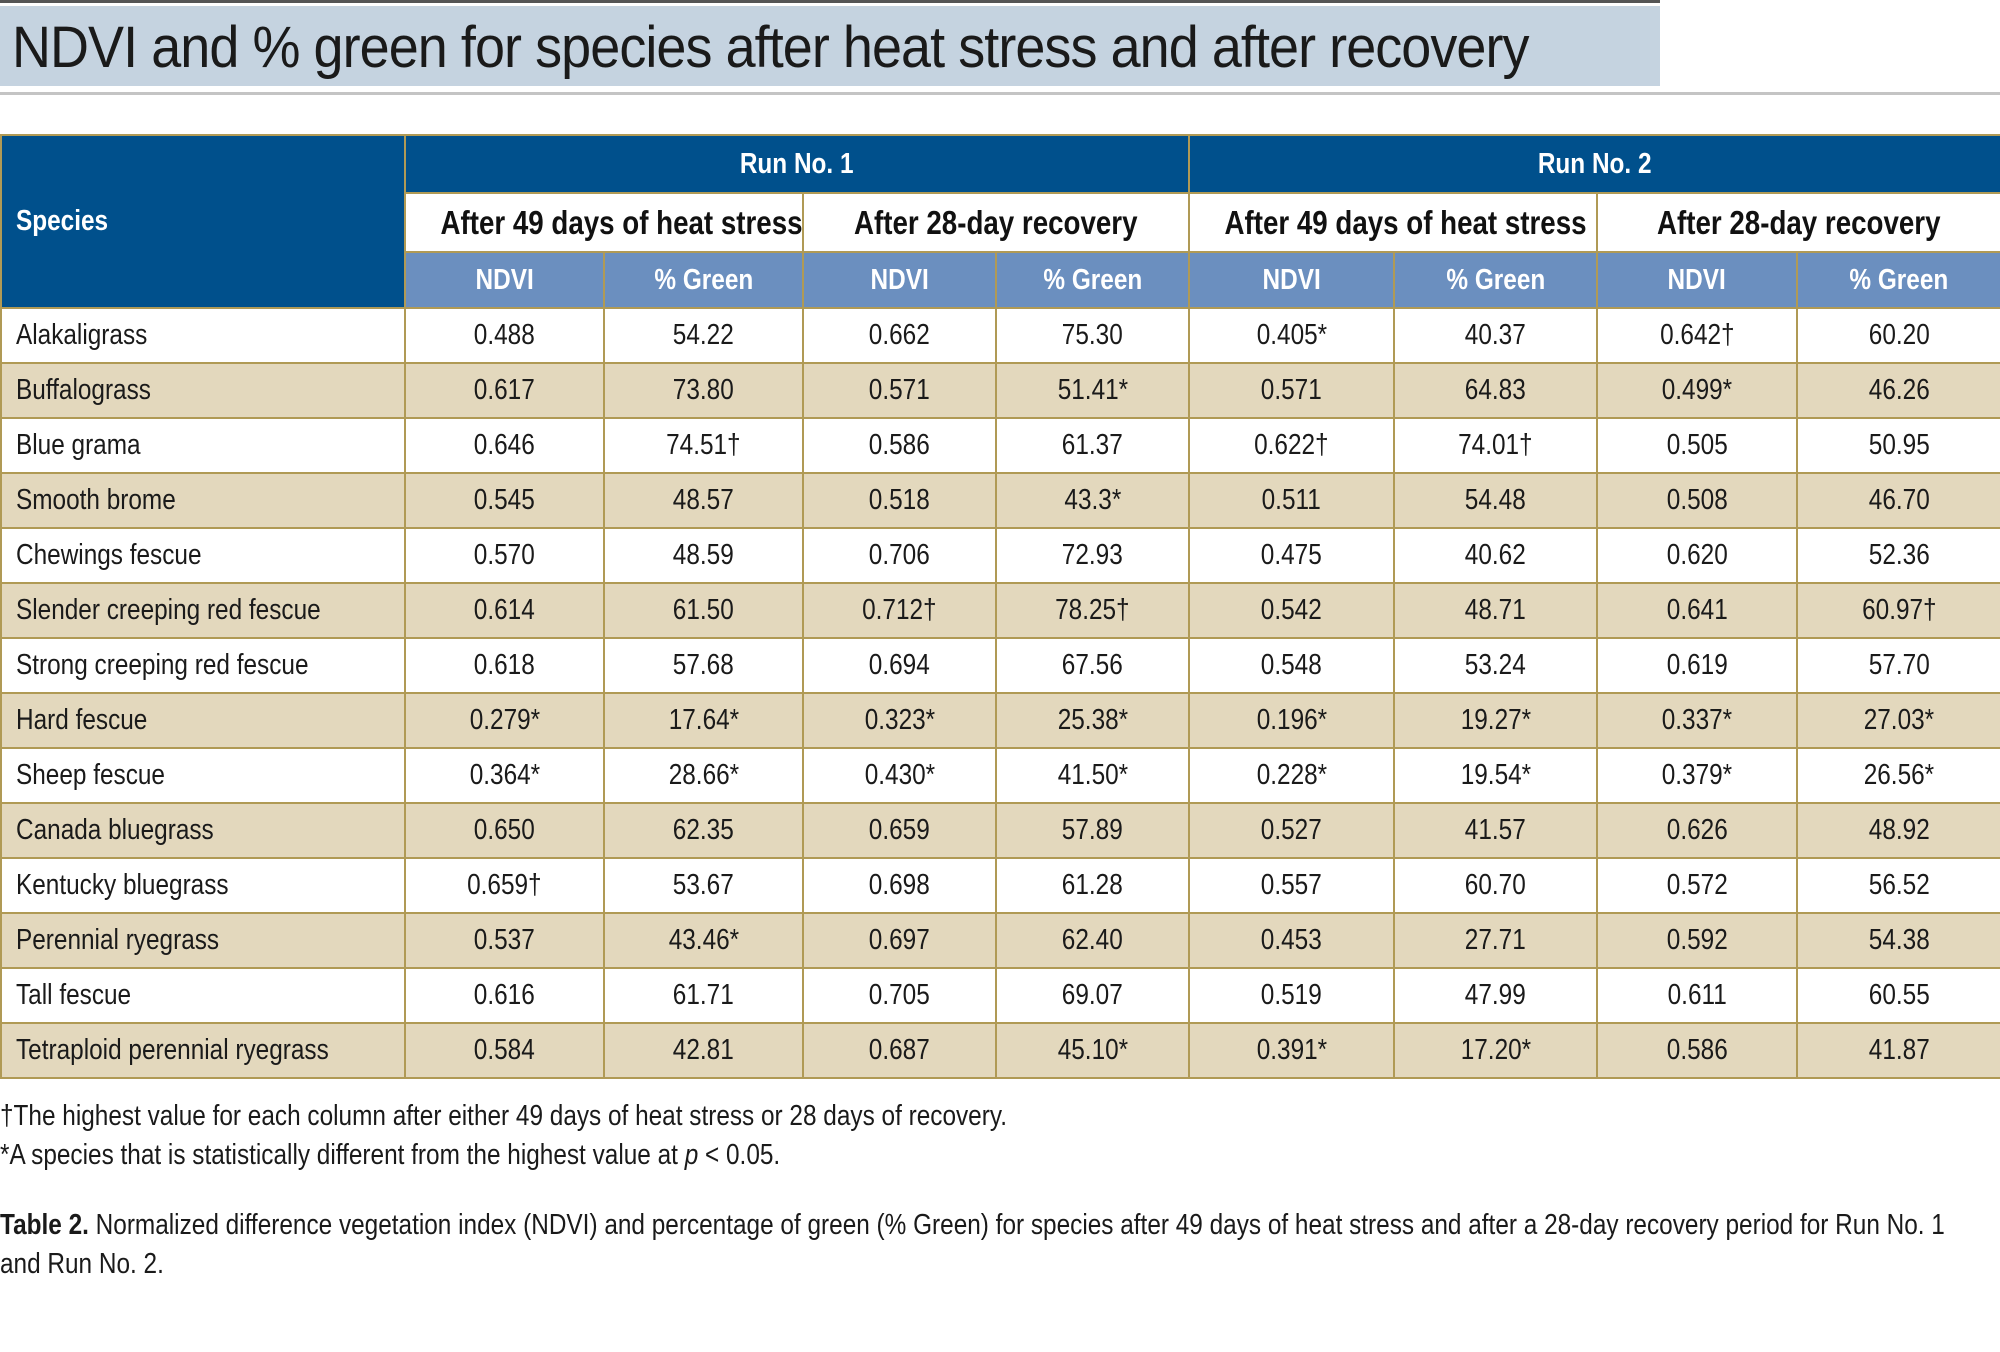 The height and width of the screenshot is (1352, 2000). I want to click on value-cell: 57.89, so click(1092, 830).